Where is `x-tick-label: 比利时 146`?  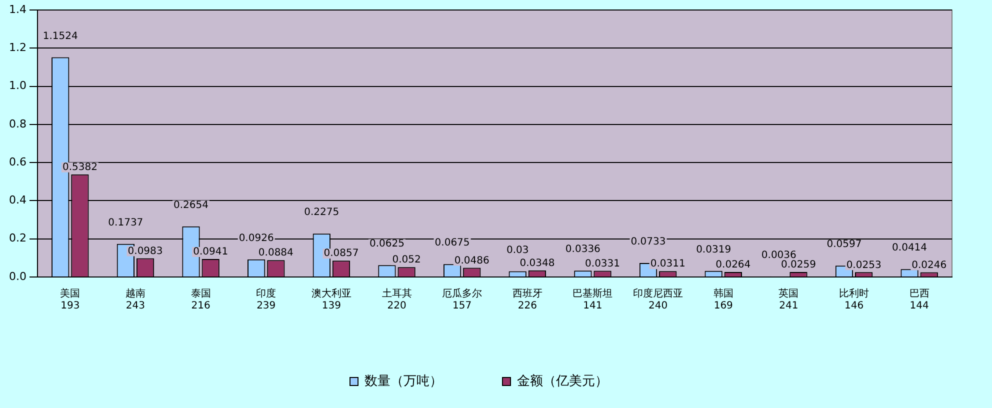 x-tick-label: 比利时 146 is located at coordinates (854, 300).